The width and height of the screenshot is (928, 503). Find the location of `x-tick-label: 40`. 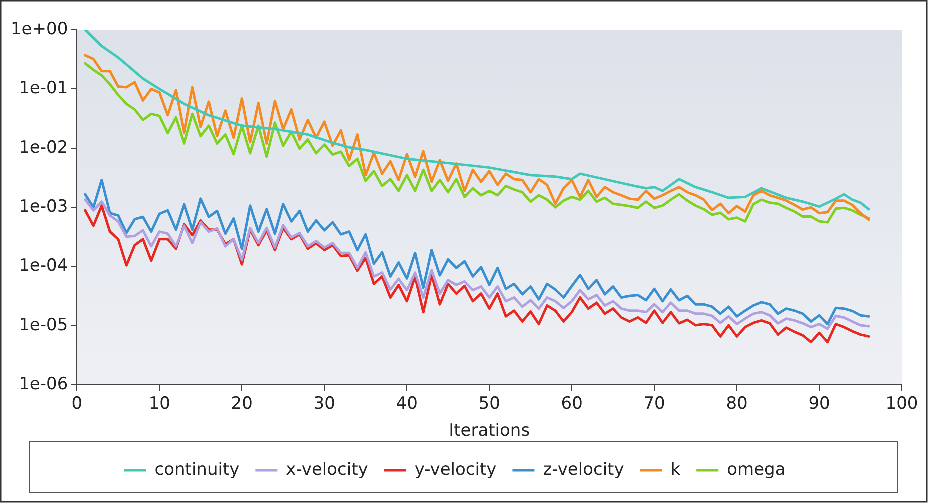

x-tick-label: 40 is located at coordinates (407, 404).